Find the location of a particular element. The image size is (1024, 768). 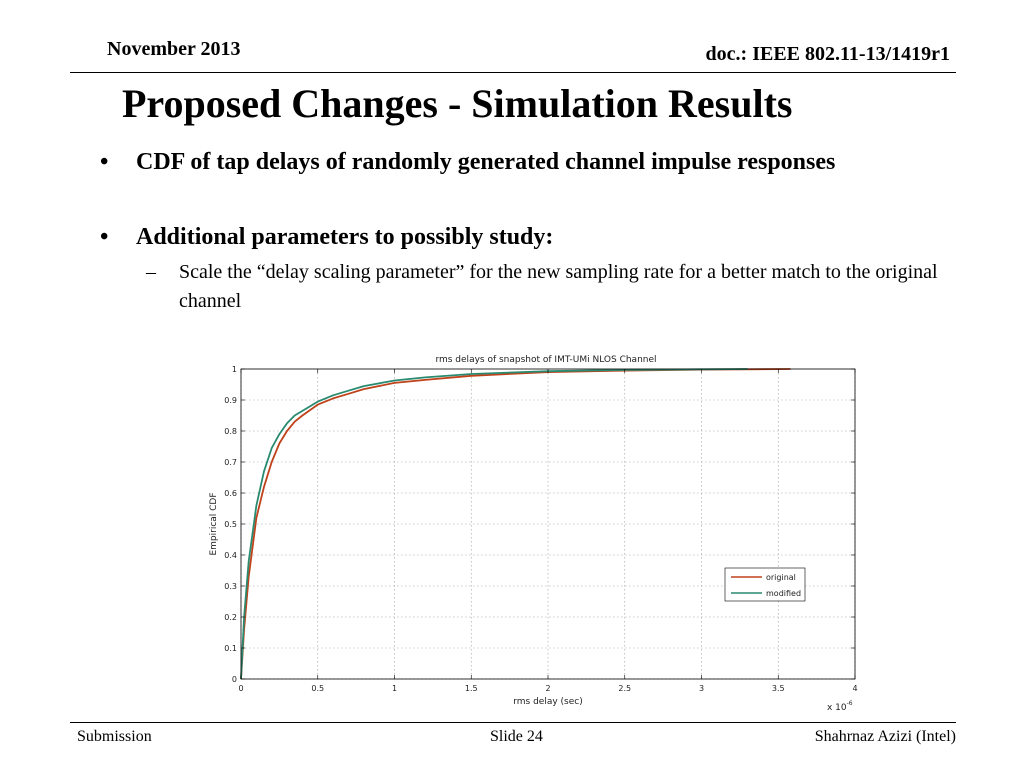

y-tick-label: 0.1 is located at coordinates (230, 648).